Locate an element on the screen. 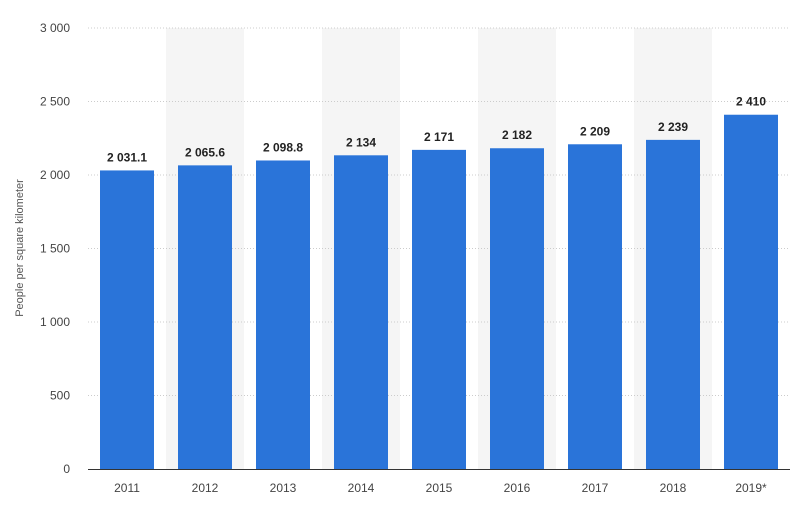 This screenshot has width=800, height=510. data-label: 2 171 is located at coordinates (439, 137).